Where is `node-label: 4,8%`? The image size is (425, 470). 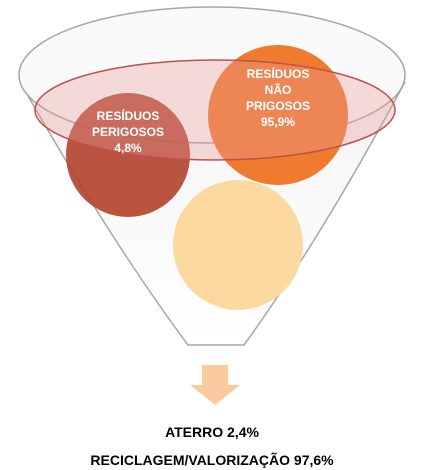
node-label: 4,8% is located at coordinates (128, 148).